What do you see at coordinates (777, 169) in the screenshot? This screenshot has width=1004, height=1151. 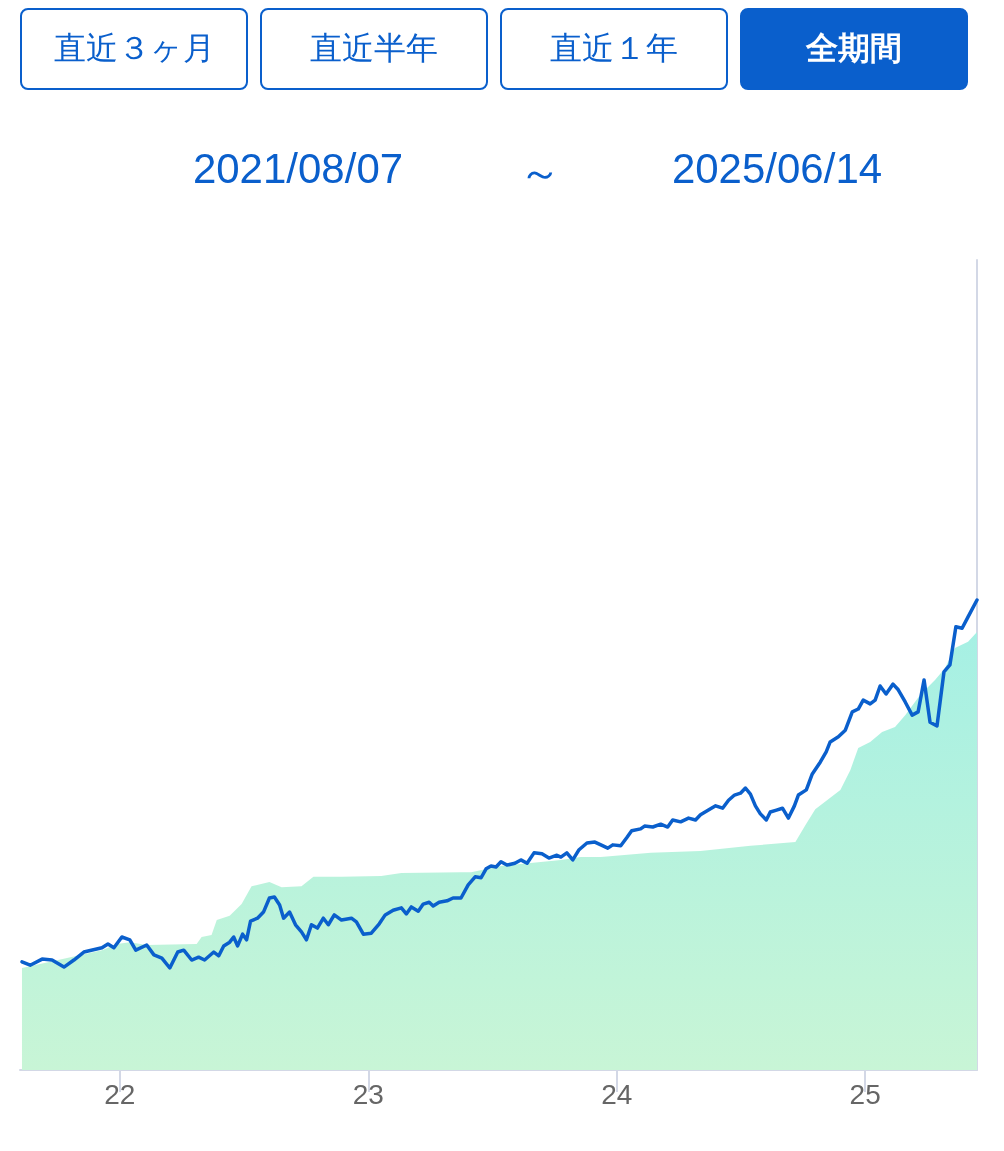 I see `text: 2025/06/14` at bounding box center [777, 169].